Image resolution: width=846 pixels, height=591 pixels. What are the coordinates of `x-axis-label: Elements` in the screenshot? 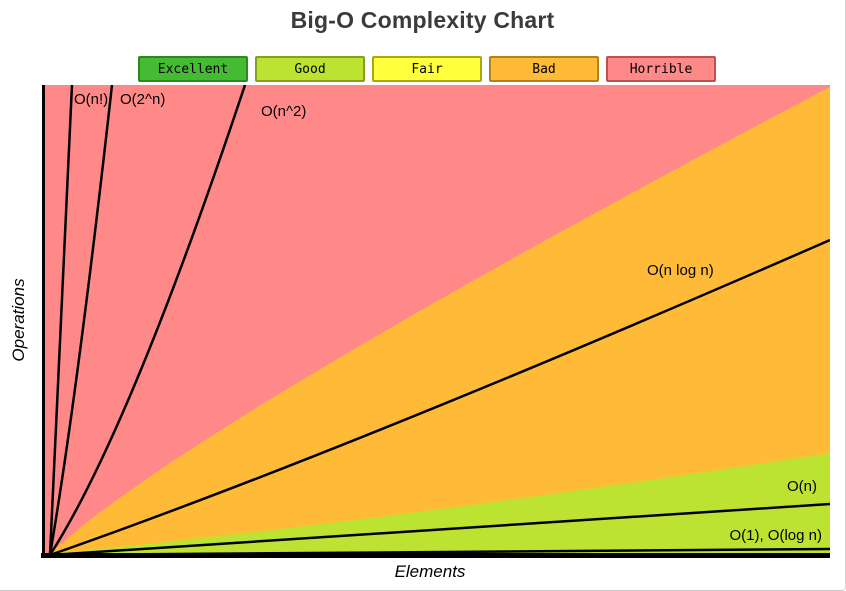 It's located at (430, 571).